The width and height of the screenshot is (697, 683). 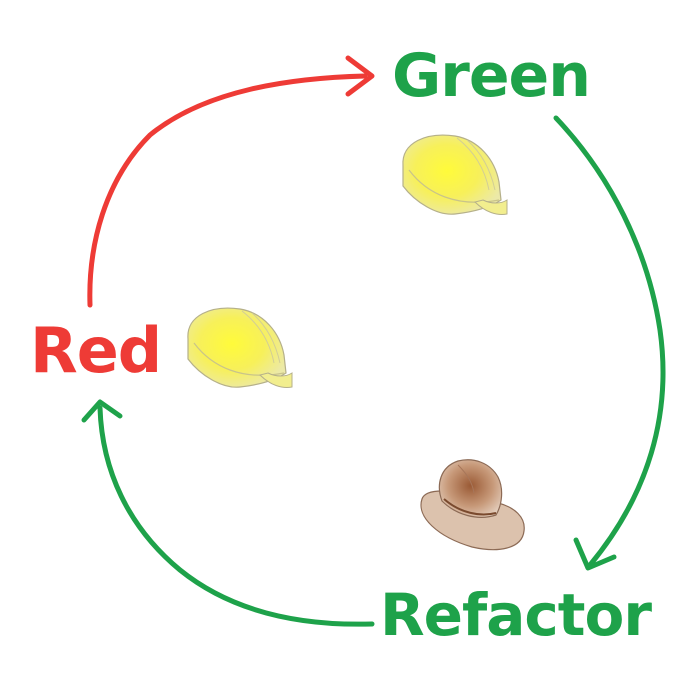 What do you see at coordinates (96, 350) in the screenshot?
I see `stage-label-red: Red` at bounding box center [96, 350].